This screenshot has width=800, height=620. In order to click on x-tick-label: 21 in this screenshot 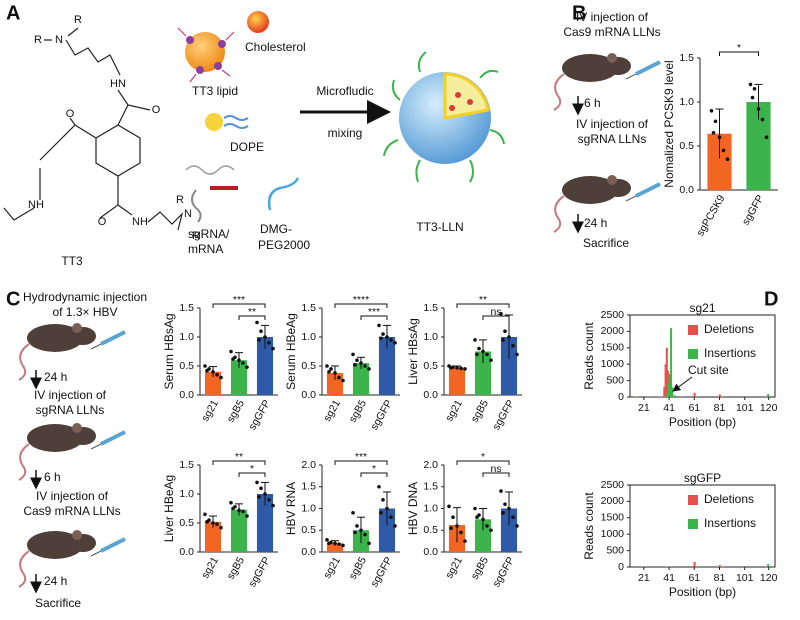, I will do `click(644, 408)`.